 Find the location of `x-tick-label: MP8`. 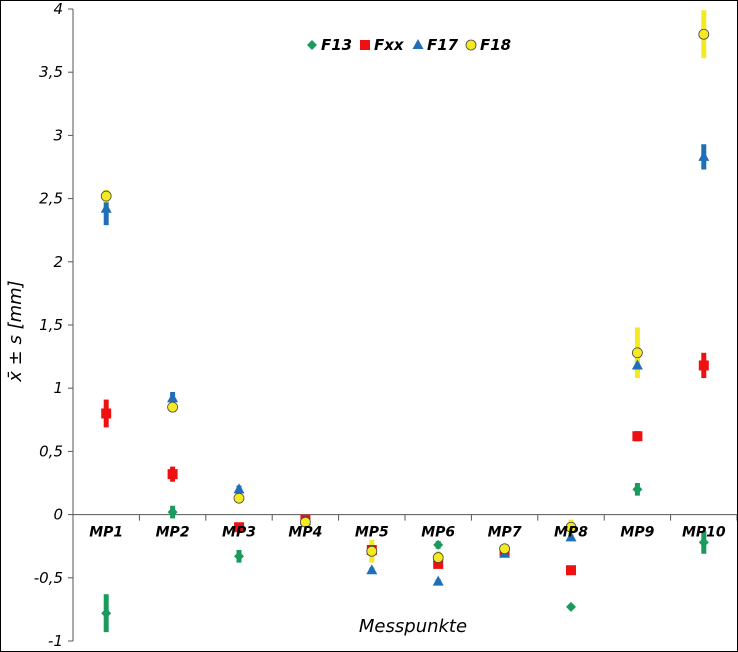

x-tick-label: MP8 is located at coordinates (571, 533).